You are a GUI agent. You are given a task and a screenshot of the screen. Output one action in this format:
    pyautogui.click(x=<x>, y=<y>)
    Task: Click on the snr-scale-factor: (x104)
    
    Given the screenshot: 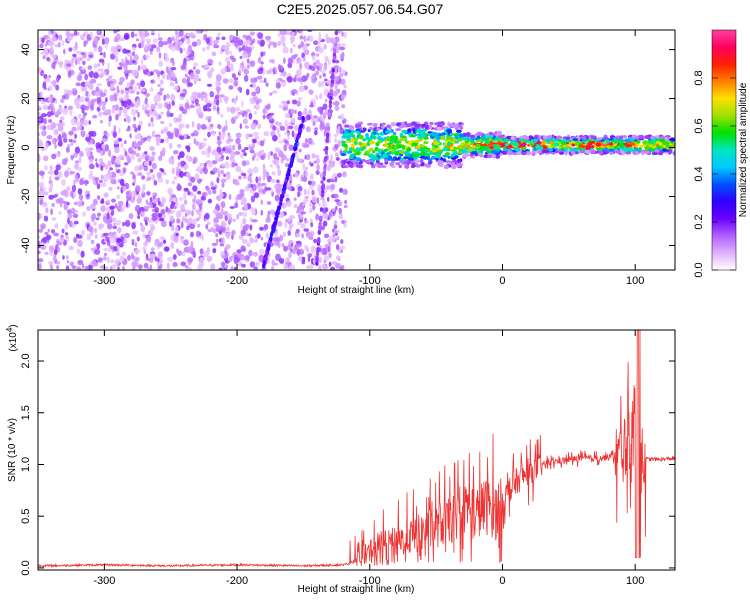 What is the action you would take?
    pyautogui.click(x=12, y=337)
    